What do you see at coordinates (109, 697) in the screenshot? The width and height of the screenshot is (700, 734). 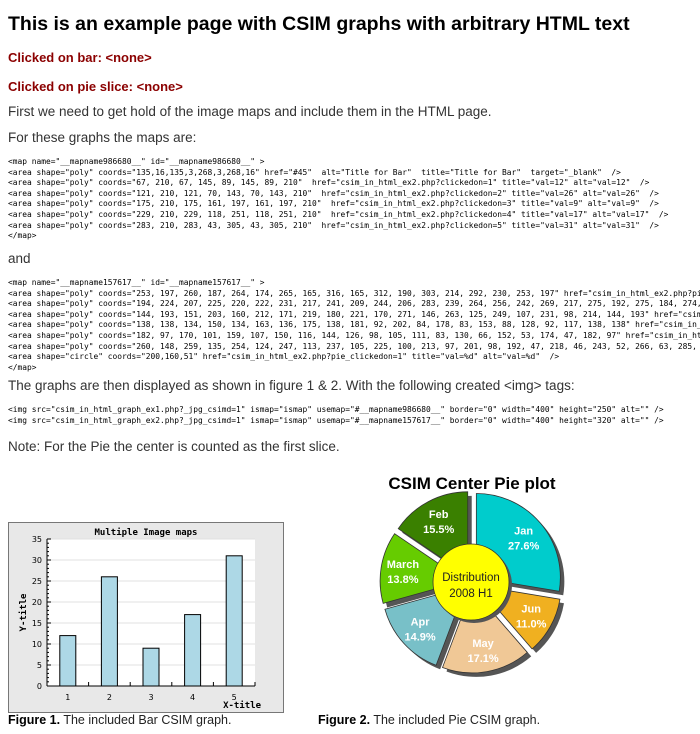 I see `x-tick-label: 2` at bounding box center [109, 697].